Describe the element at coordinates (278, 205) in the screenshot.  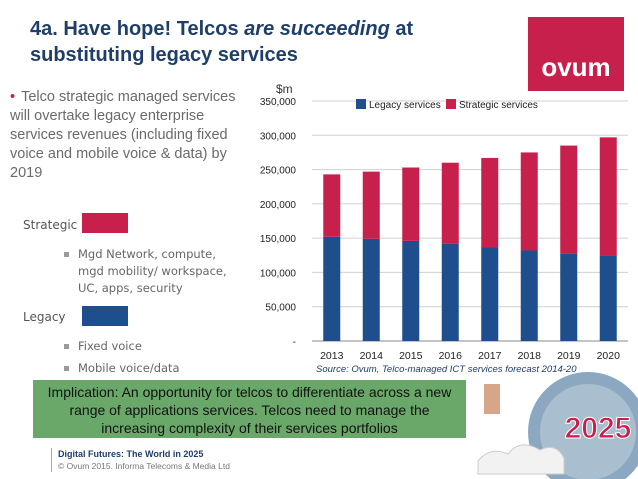
I see `y-tick-label: 200,000` at that location.